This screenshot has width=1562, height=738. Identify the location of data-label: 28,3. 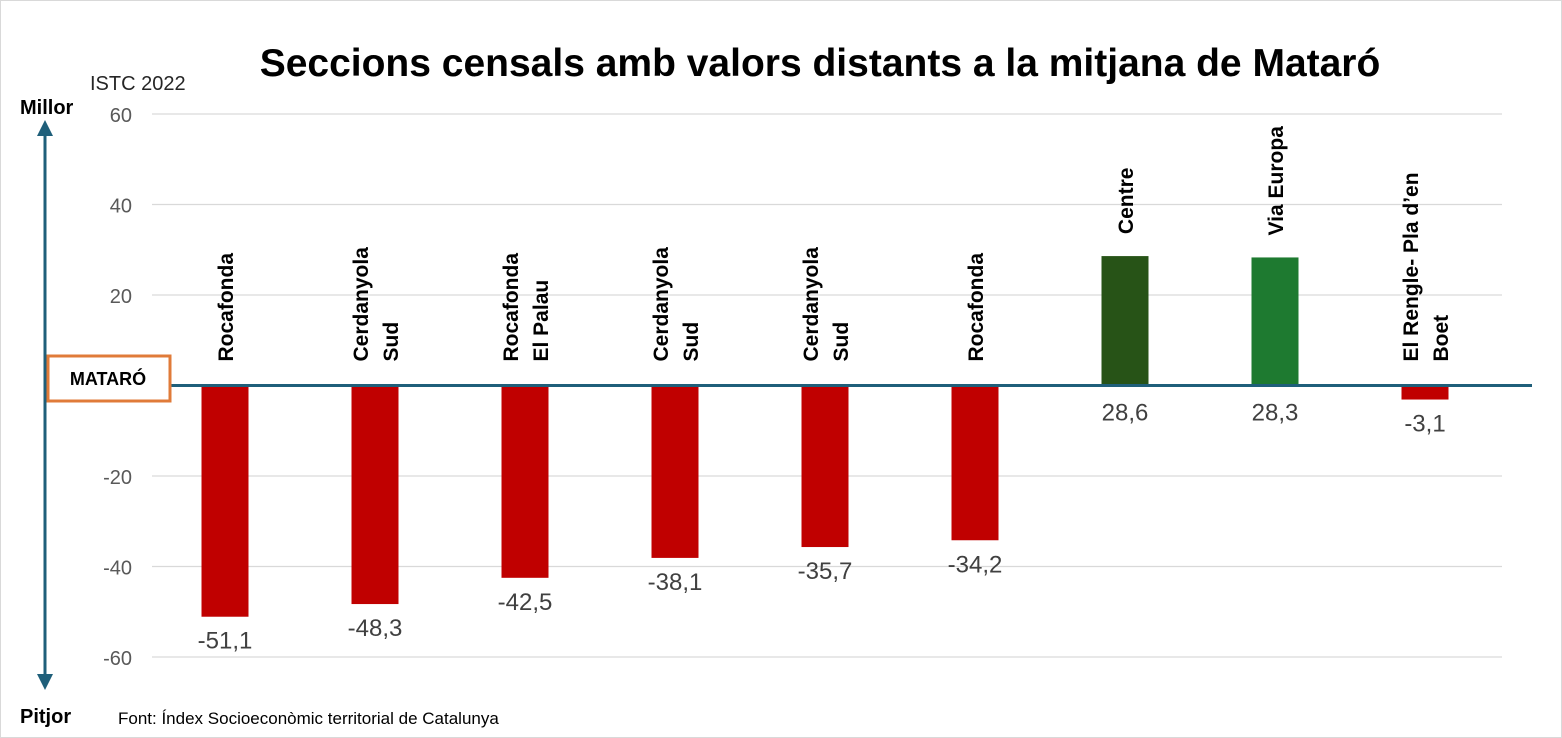
(1275, 413).